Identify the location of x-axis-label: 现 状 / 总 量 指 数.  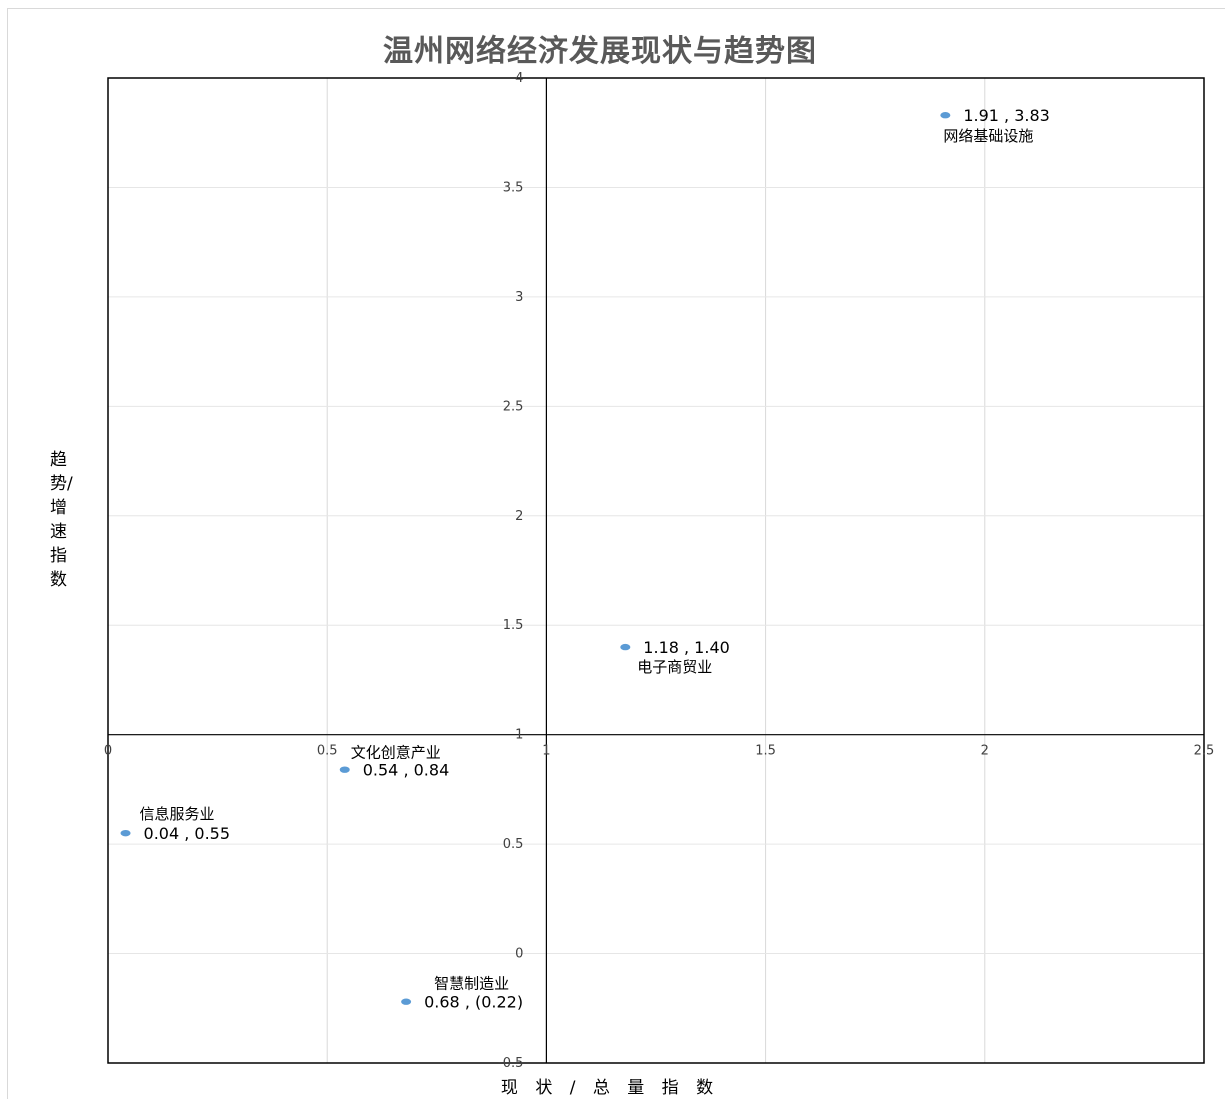
(610, 1088).